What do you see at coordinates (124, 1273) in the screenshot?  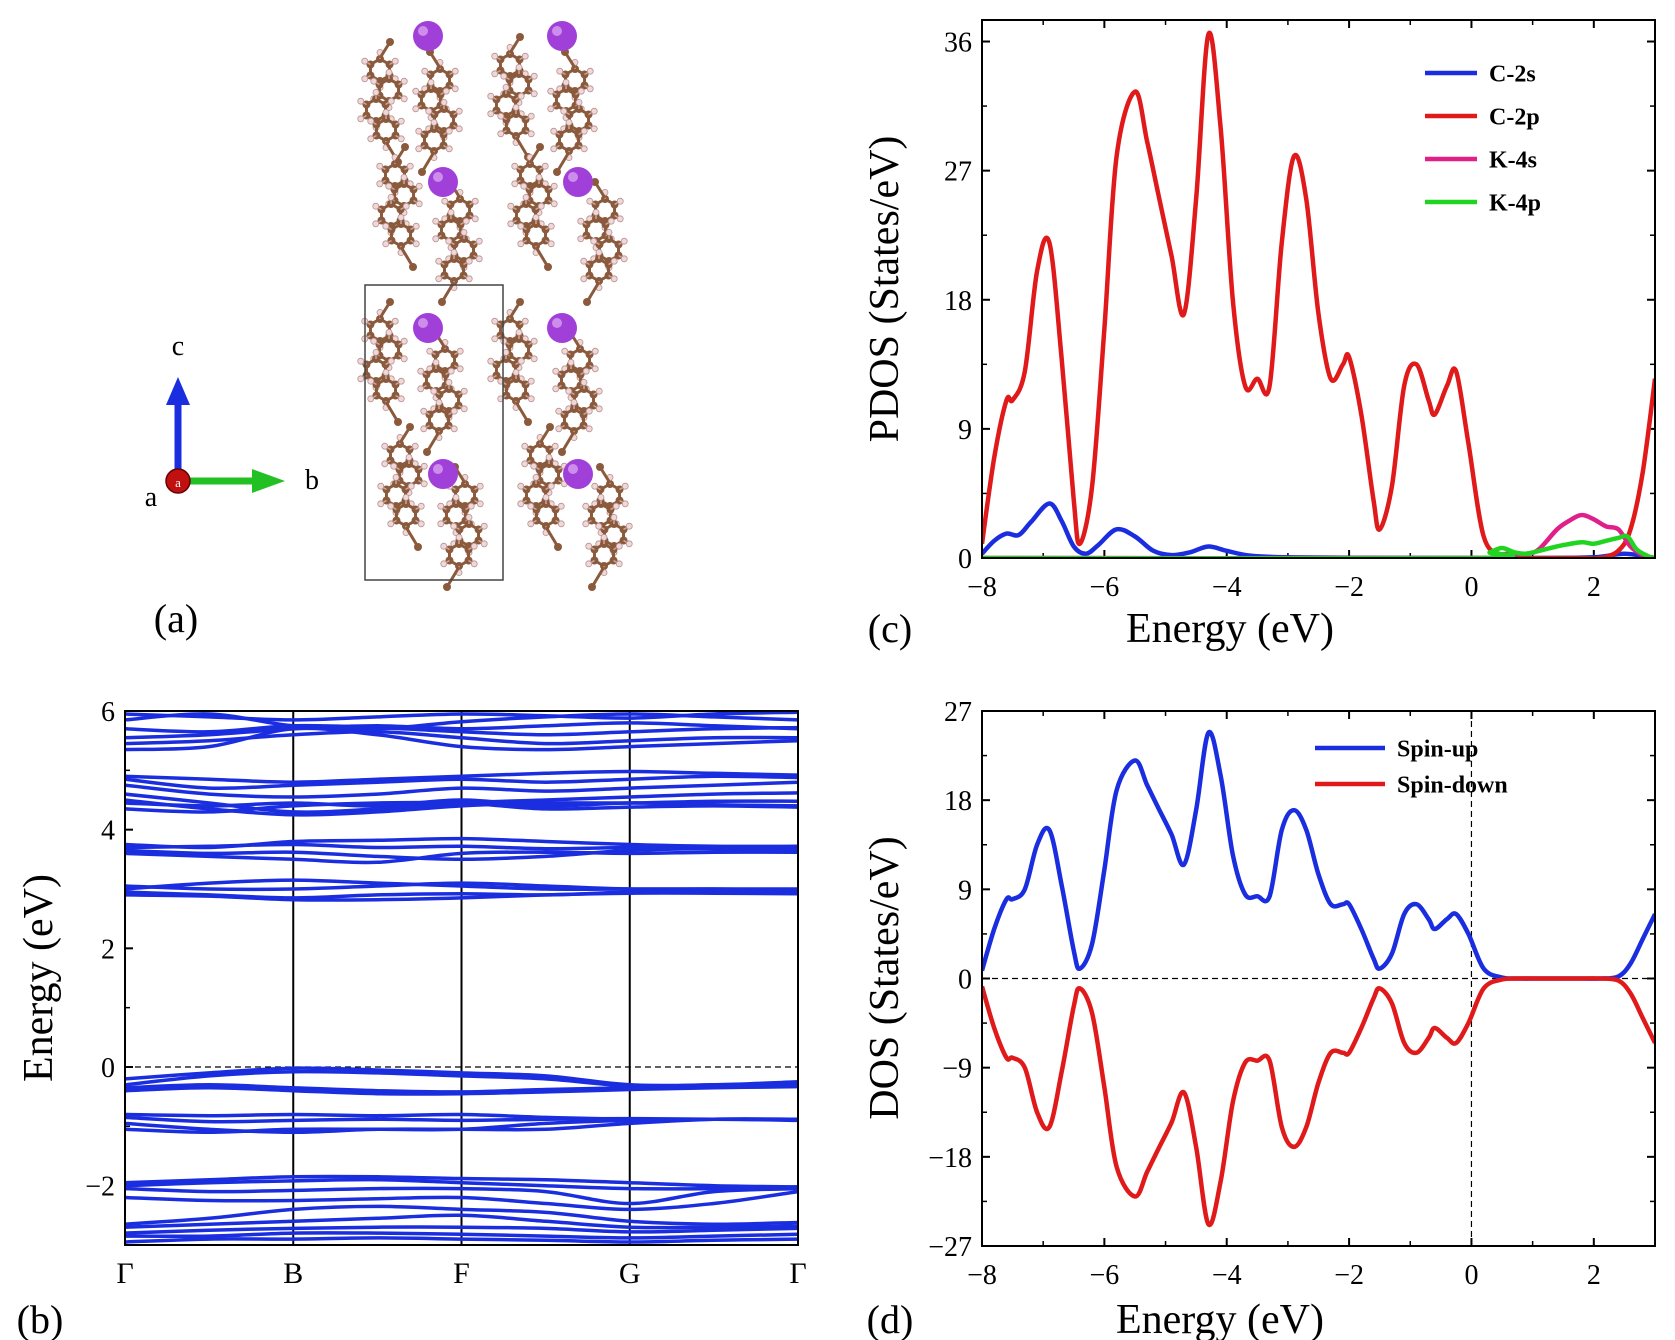 I see `kpoint-label: Γ` at bounding box center [124, 1273].